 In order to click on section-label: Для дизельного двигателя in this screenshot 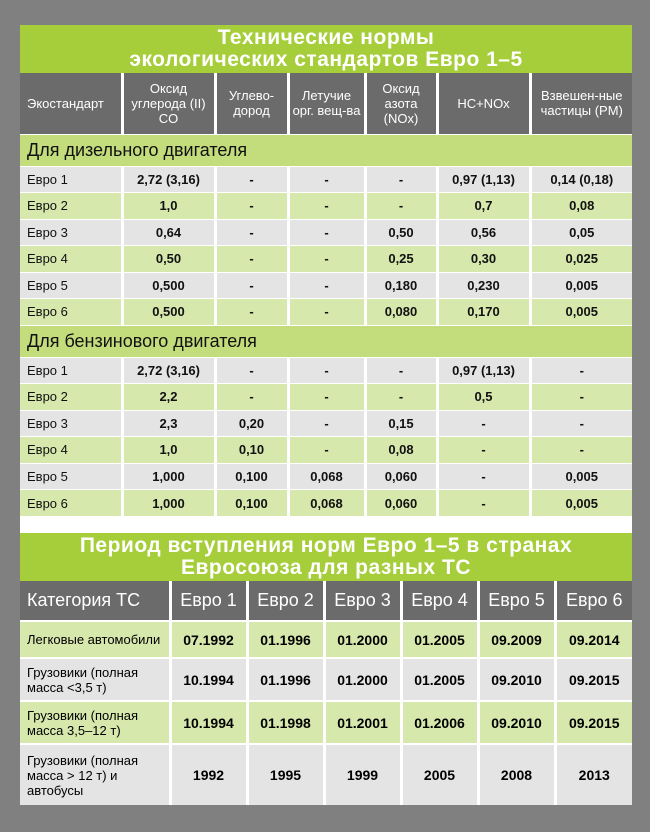, I will do `click(326, 149)`.